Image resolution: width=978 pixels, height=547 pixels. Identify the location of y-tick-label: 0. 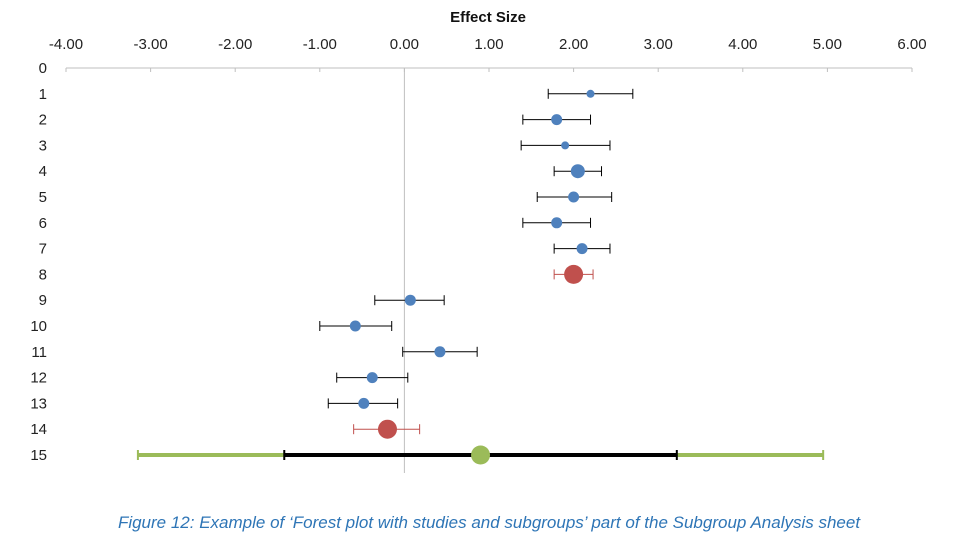
(43, 68).